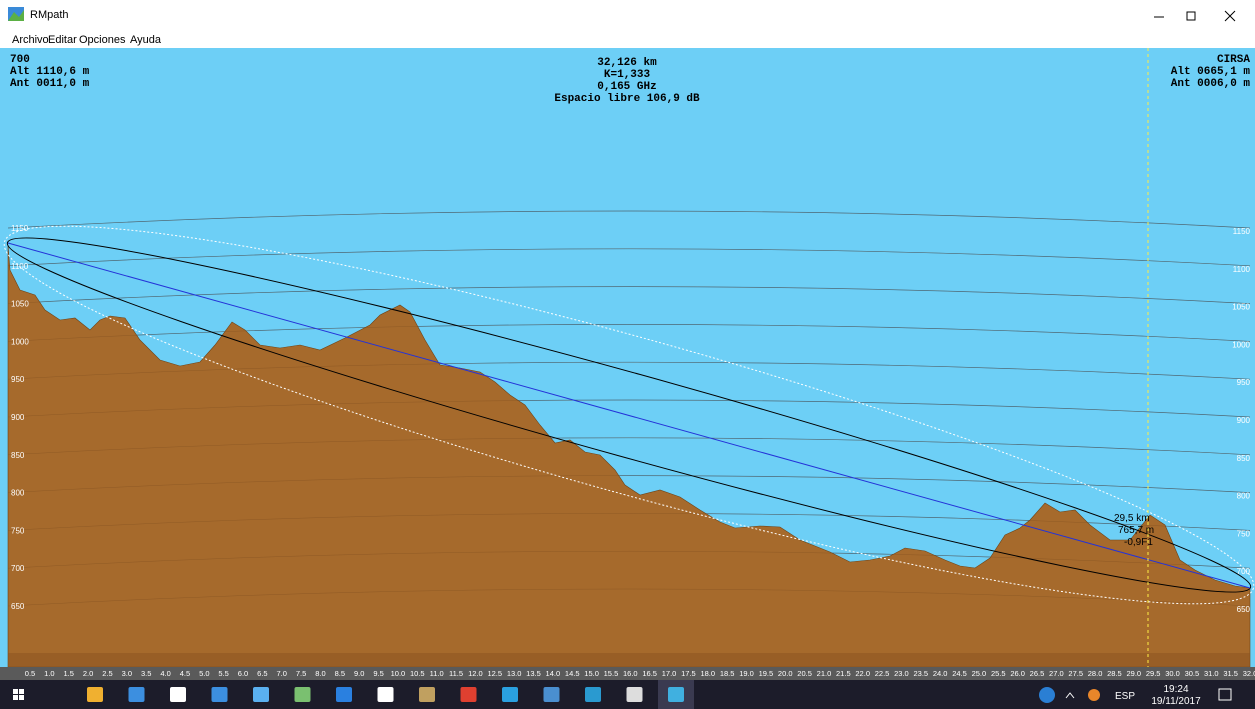 This screenshot has height=709, width=1255. I want to click on km-label: 18.5, so click(727, 673).